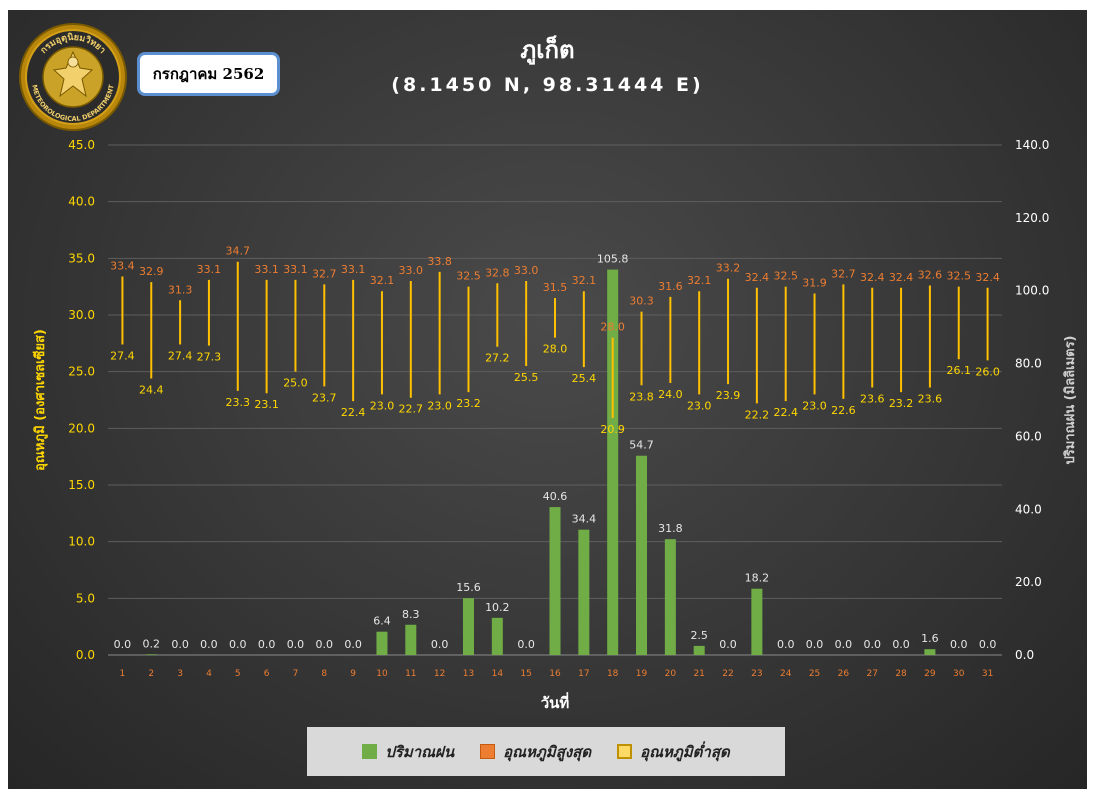 This screenshot has width=1095, height=799. Describe the element at coordinates (81, 202) in the screenshot. I see `left-axis-tick-label: 40.0` at that location.